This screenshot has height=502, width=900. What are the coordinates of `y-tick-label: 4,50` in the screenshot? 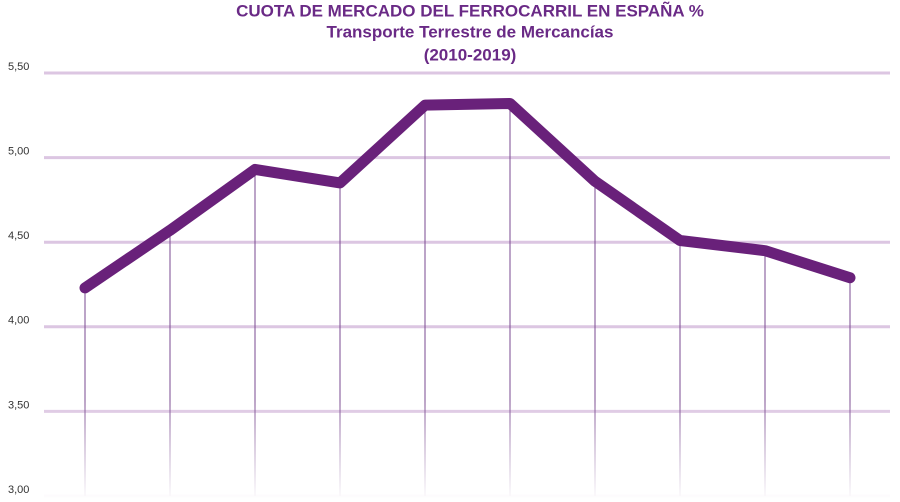 It's located at (18, 236).